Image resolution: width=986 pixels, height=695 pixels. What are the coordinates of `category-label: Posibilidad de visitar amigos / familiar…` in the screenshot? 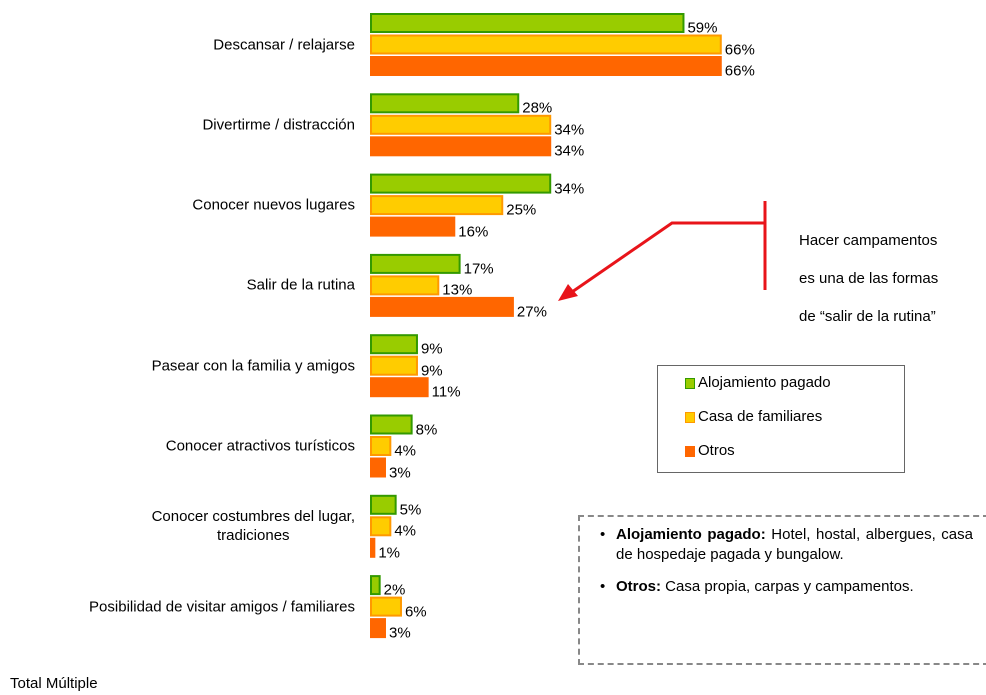 It's located at (222, 607).